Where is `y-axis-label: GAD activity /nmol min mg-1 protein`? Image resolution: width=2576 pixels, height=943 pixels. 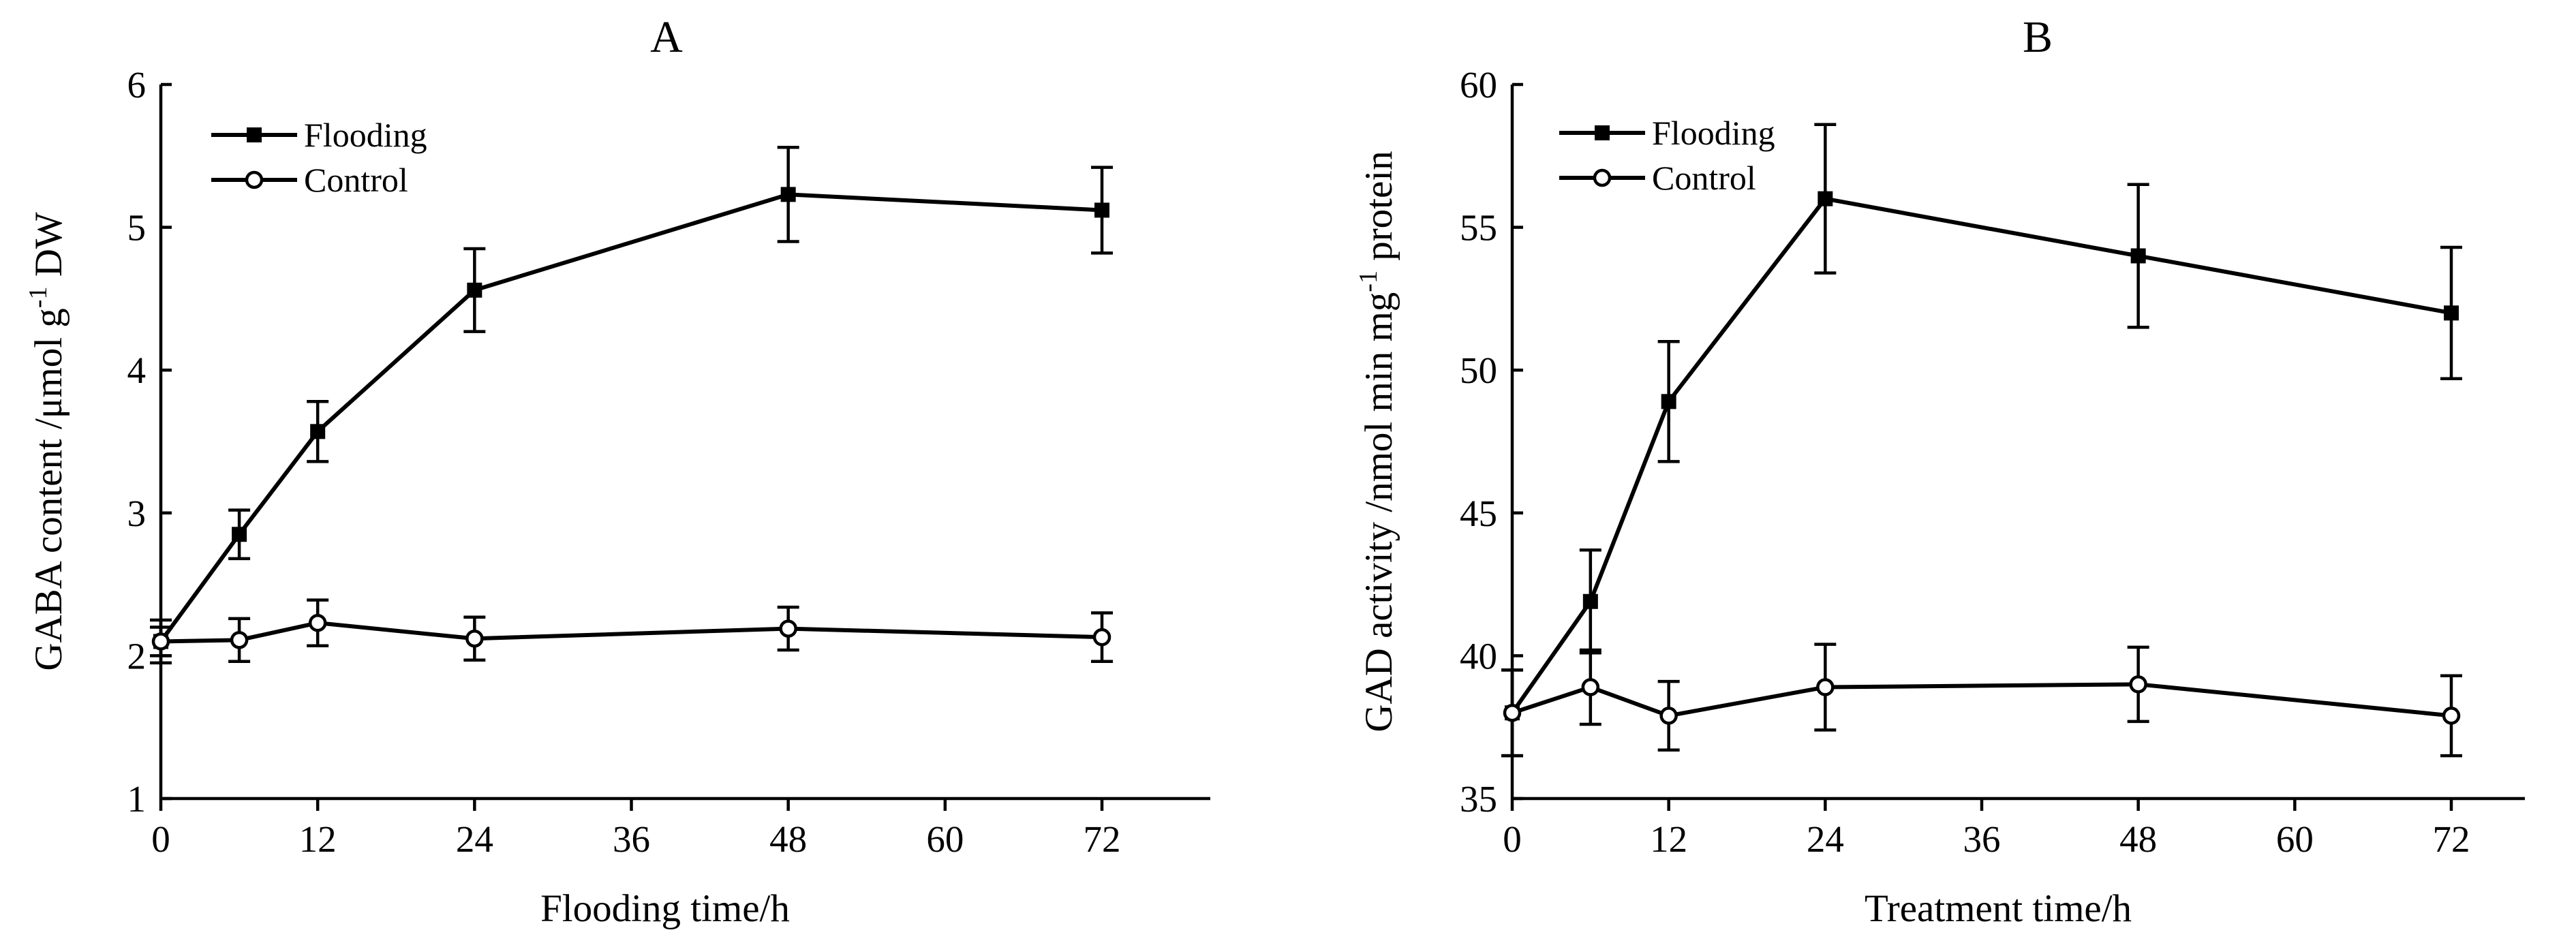 y-axis-label: GAD activity /nmol min mg-1 protein is located at coordinates (1377, 441).